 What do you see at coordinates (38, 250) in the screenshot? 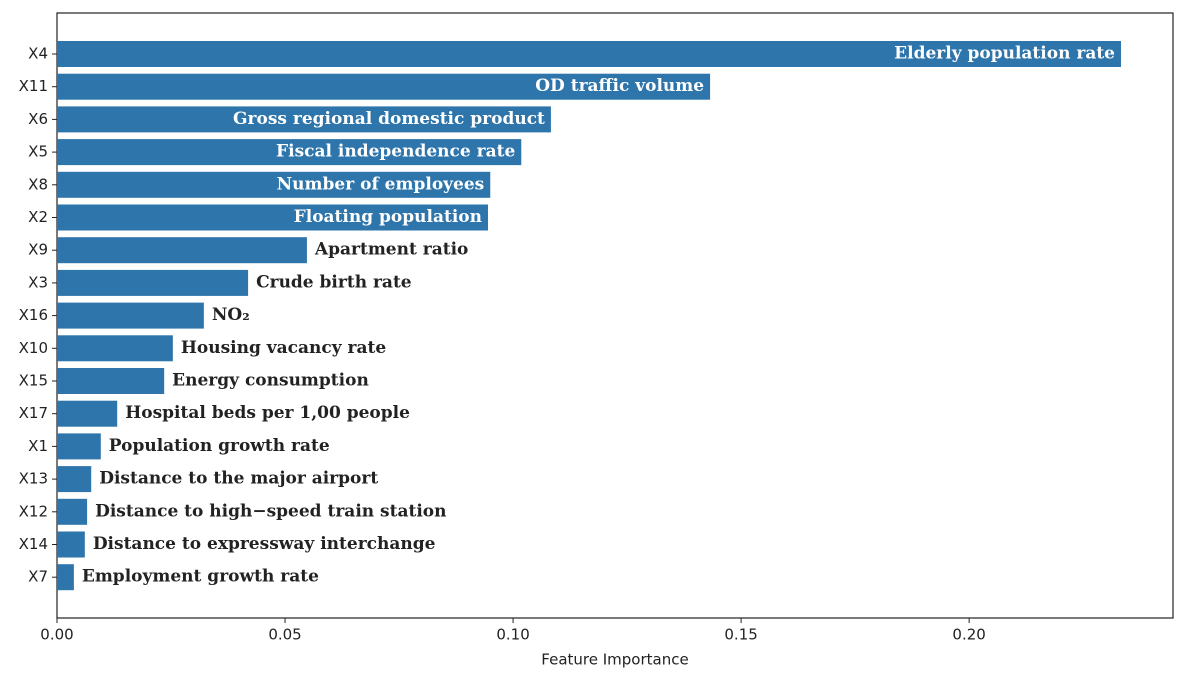
I see `y-tick-label: X9` at bounding box center [38, 250].